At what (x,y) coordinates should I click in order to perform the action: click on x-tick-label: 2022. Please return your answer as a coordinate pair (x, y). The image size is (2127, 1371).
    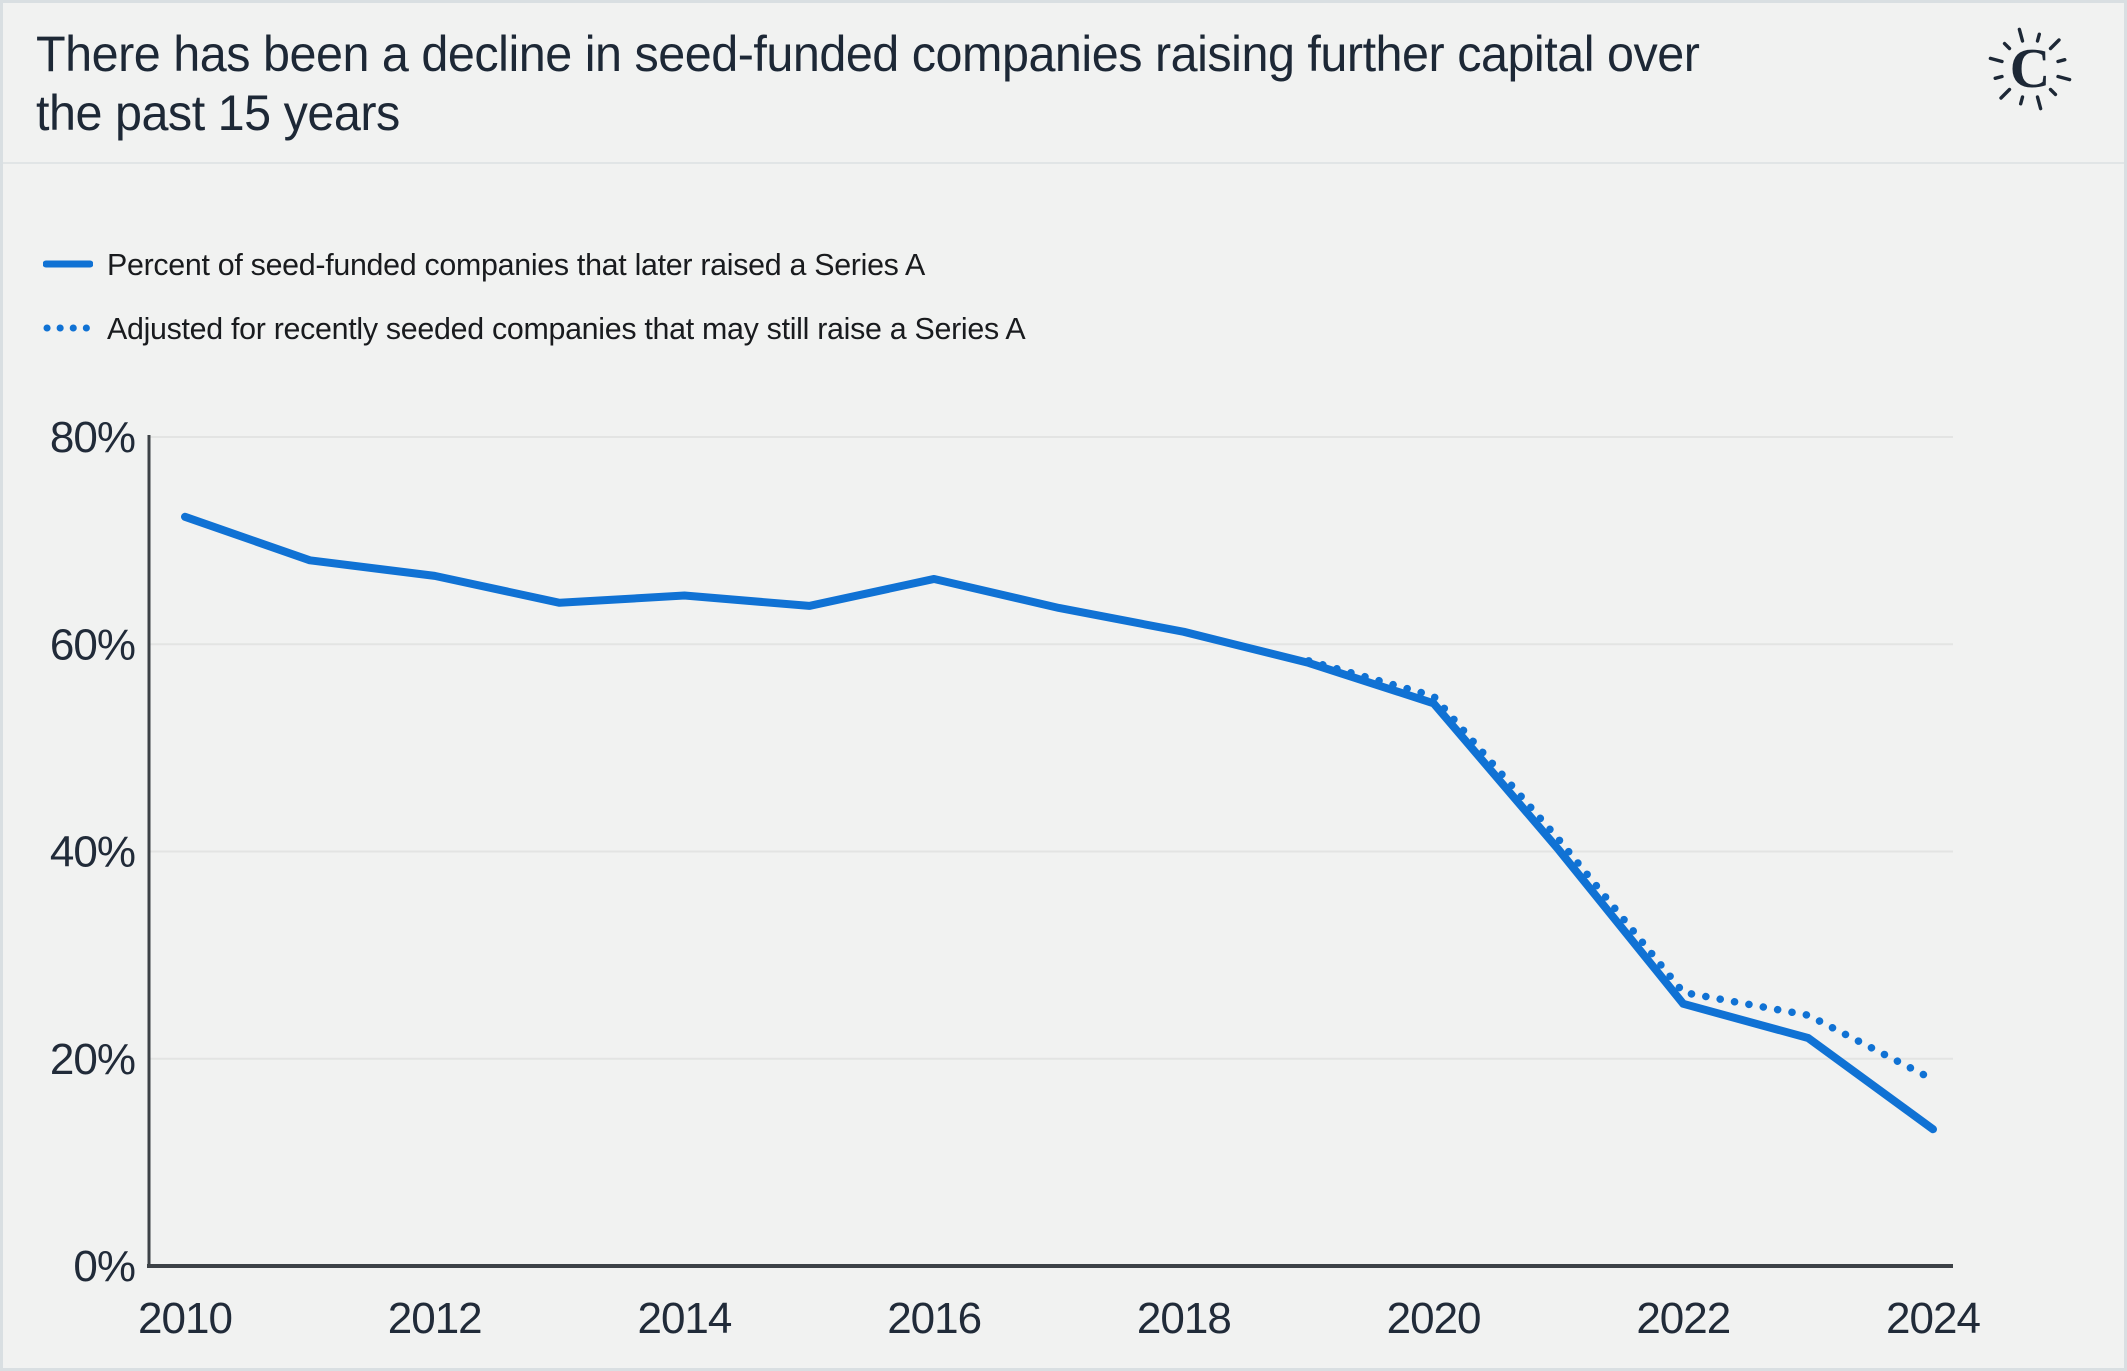
    Looking at the image, I should click on (1683, 1318).